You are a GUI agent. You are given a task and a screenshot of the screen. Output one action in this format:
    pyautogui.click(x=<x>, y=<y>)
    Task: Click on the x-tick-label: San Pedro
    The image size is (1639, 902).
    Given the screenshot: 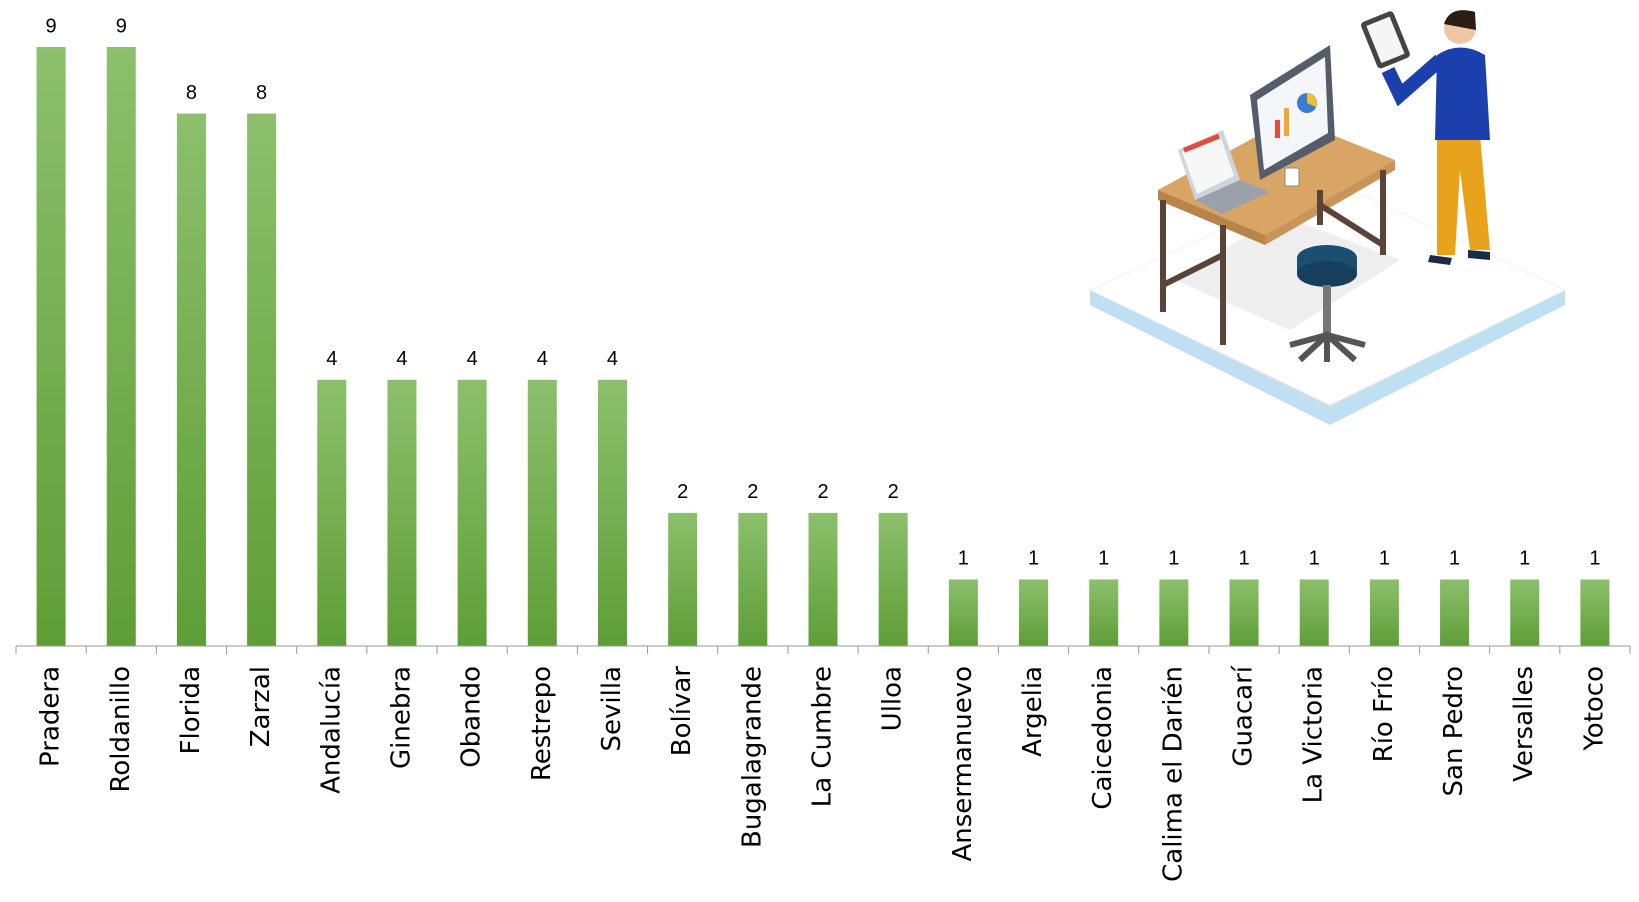 What is the action you would take?
    pyautogui.click(x=1454, y=731)
    